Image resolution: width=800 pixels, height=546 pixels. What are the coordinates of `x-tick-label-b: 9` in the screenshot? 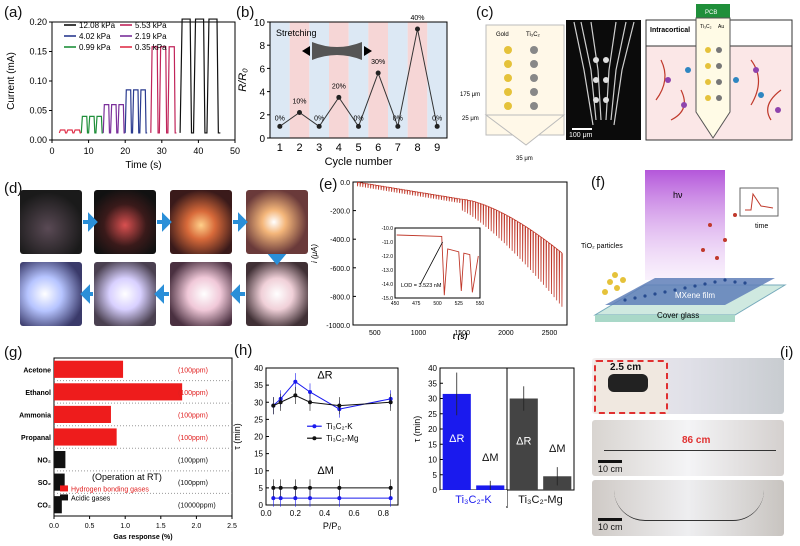 It's located at (437, 148).